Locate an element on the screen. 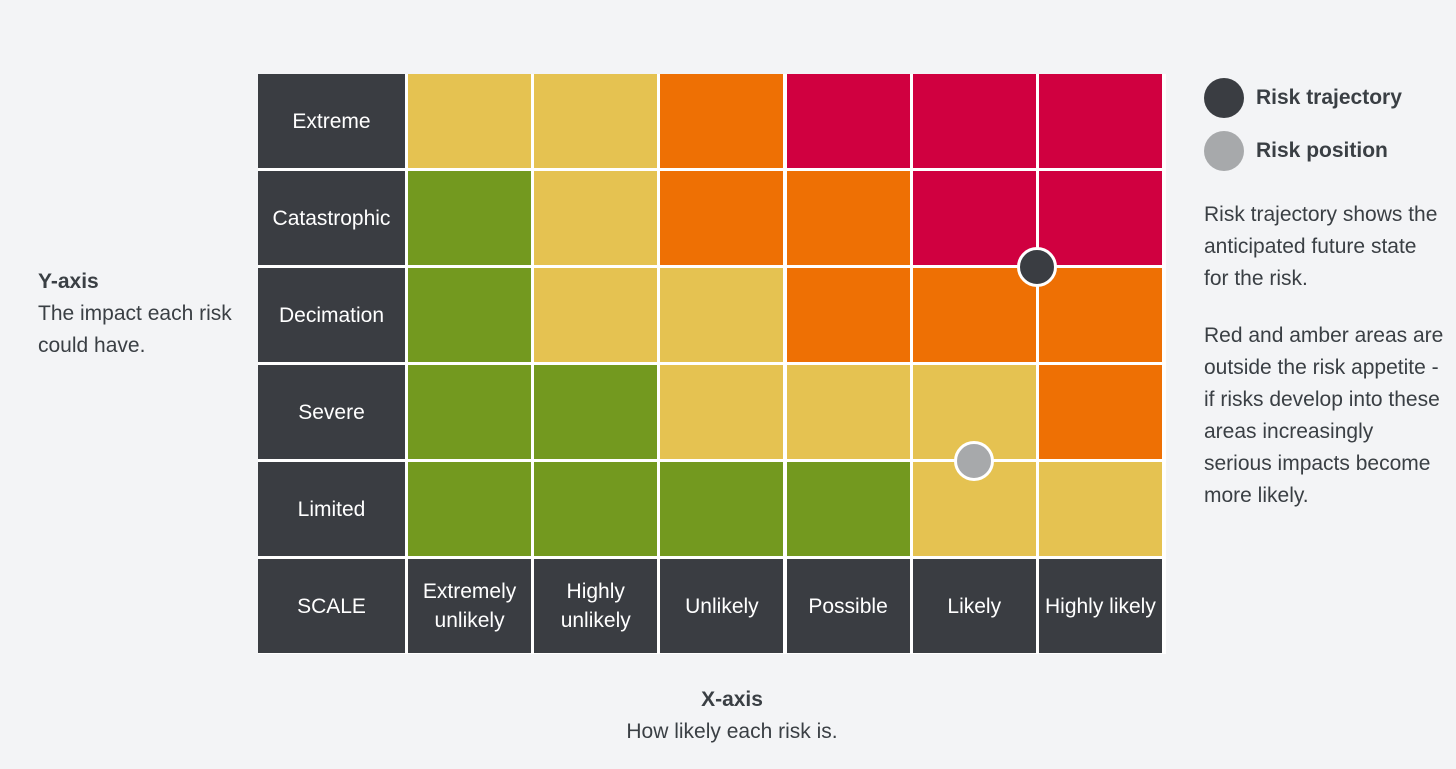  legend-item-risk-position: Risk position is located at coordinates (1324, 151).